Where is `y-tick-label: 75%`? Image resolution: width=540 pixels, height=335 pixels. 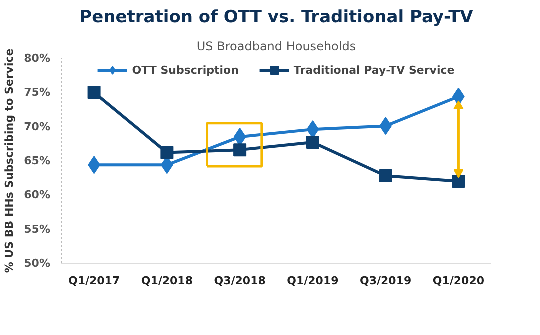 y-tick-label: 75% is located at coordinates (37, 93).